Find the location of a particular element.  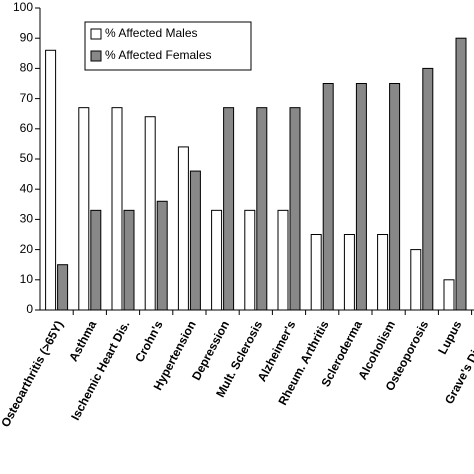

legend-label: % Affected Females is located at coordinates (158, 55).